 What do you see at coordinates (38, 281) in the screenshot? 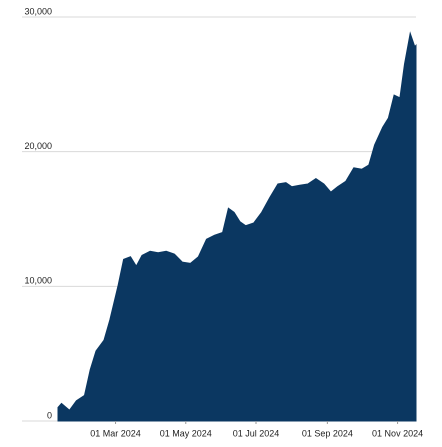
I see `y-tick-label: 10,000` at bounding box center [38, 281].